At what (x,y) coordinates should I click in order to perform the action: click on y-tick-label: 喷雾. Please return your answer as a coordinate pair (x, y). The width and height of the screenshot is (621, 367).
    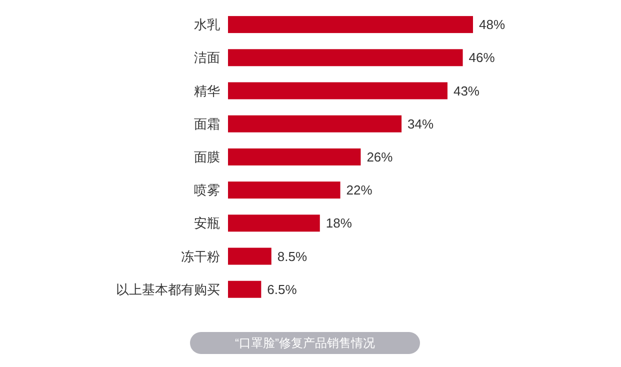
    Looking at the image, I should click on (207, 190).